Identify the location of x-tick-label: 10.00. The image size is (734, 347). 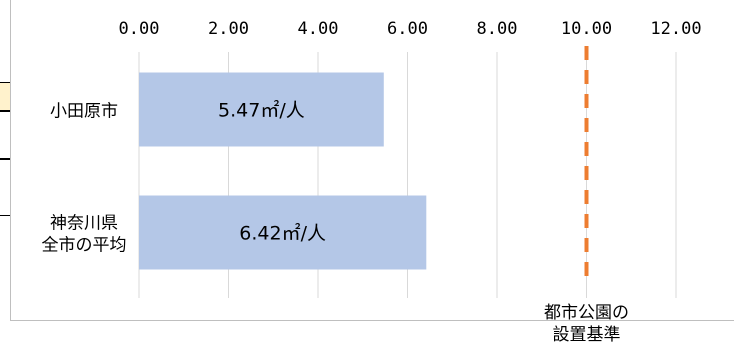
(586, 29).